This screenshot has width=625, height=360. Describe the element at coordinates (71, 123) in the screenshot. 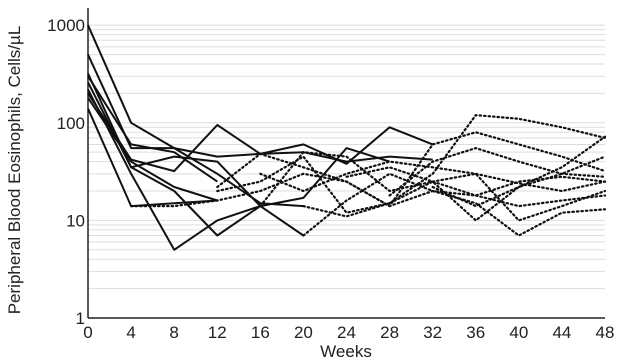

I see `y-tick-label: 100` at that location.